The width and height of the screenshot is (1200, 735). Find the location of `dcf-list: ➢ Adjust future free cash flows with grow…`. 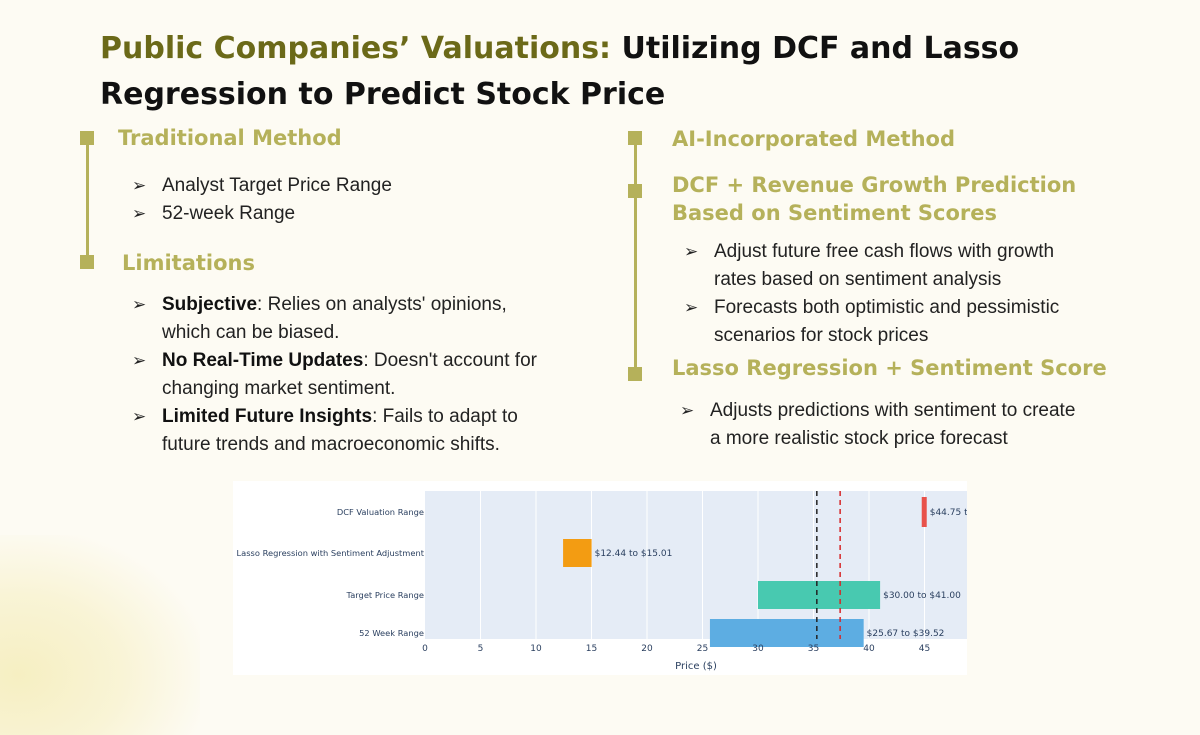

dcf-list: ➢ Adjust future free cash flows with grow… is located at coordinates (871, 294).